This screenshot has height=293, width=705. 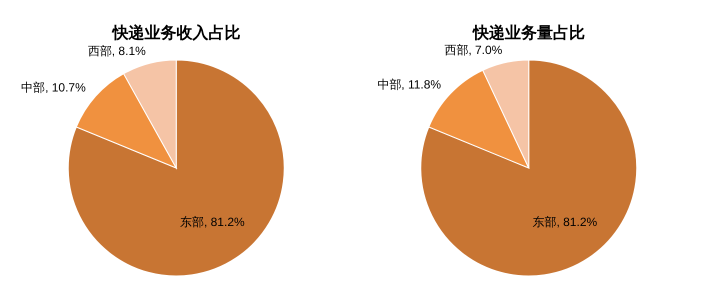 What do you see at coordinates (176, 33) in the screenshot?
I see `title: 快递业务收入占比` at bounding box center [176, 33].